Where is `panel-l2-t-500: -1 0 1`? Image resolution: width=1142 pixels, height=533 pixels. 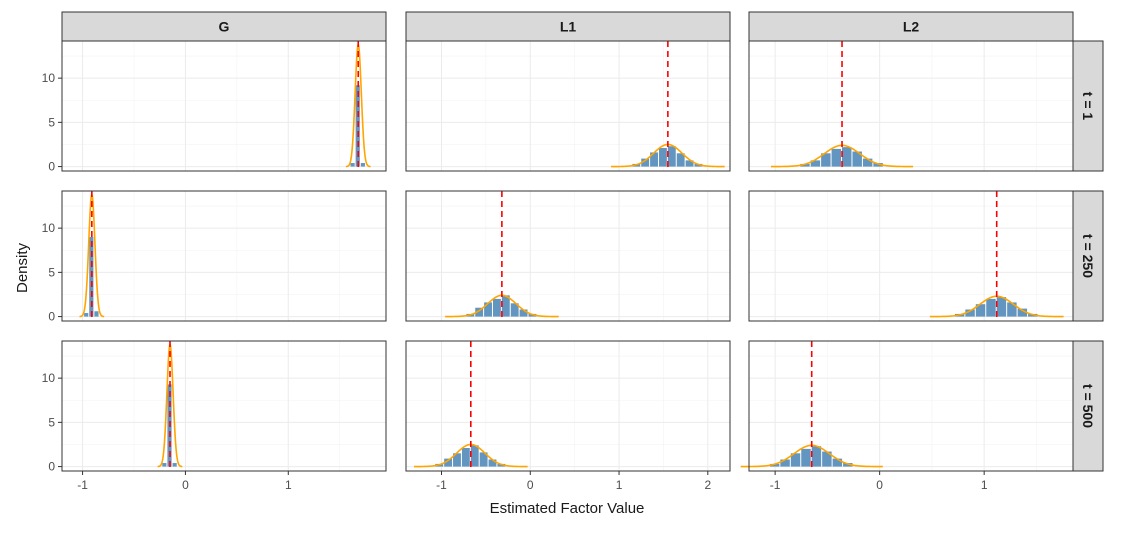
panel-l2-t-500: -1 0 1 is located at coordinates (907, 416).